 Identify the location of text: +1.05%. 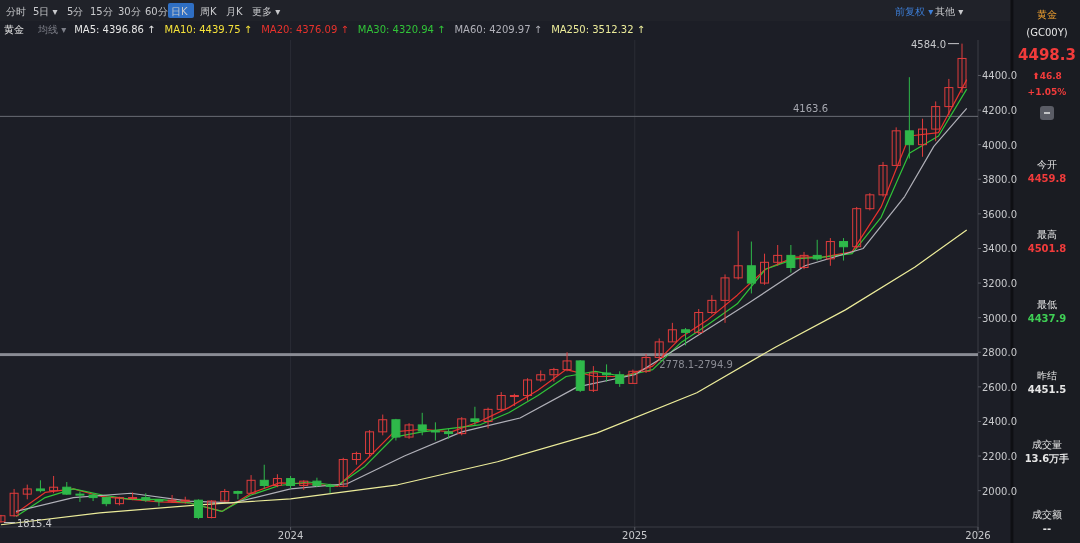
(1047, 92).